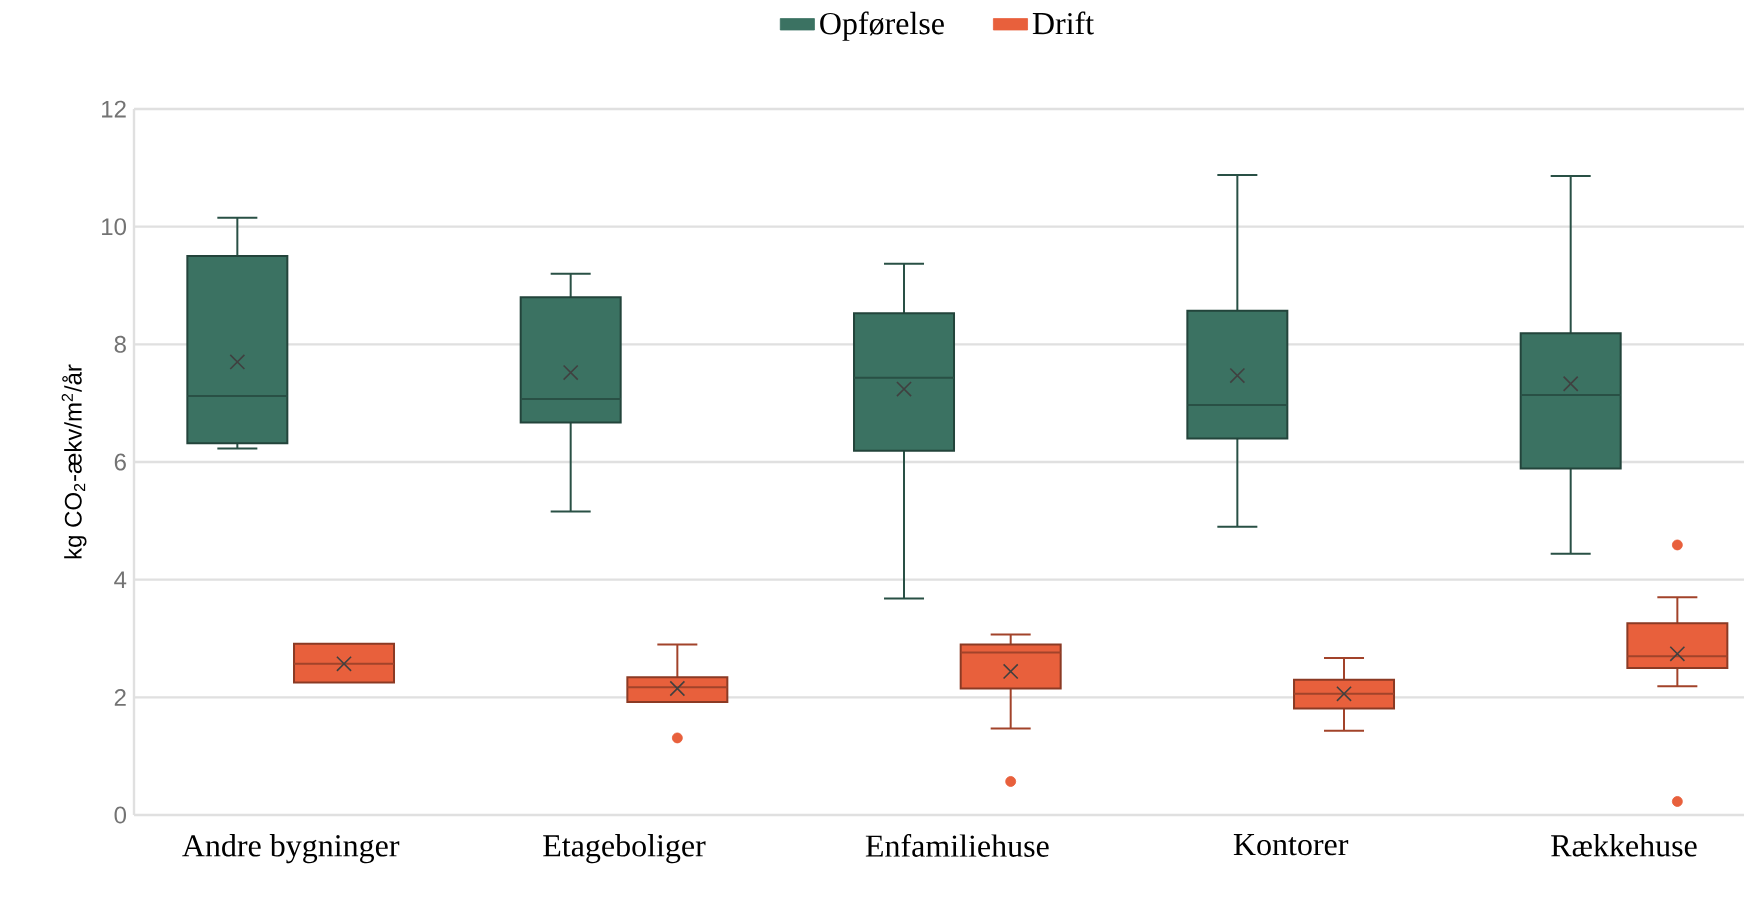 This screenshot has width=1755, height=907. Describe the element at coordinates (120, 344) in the screenshot. I see `y-tick-label: 8` at that location.